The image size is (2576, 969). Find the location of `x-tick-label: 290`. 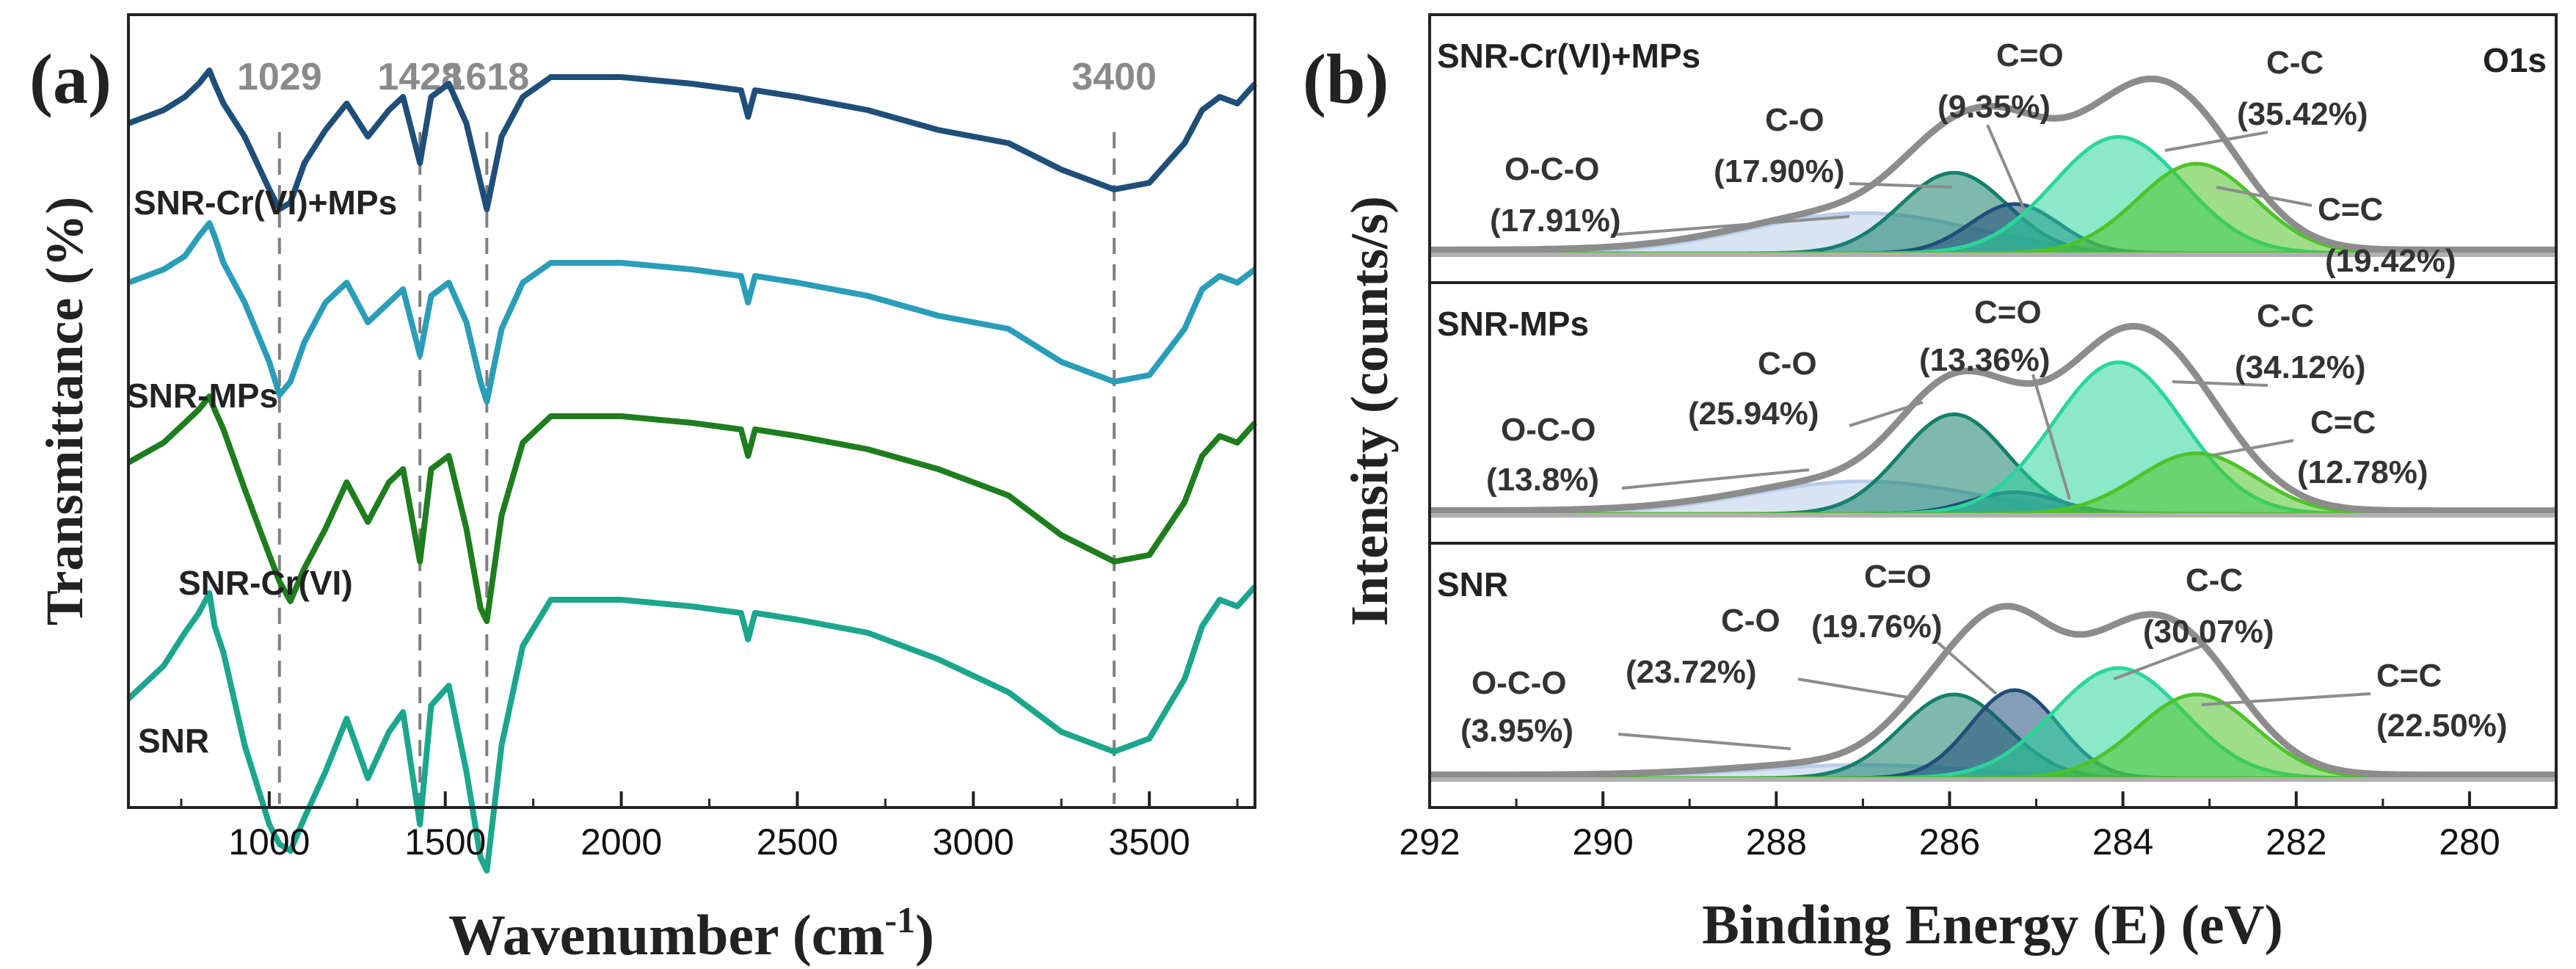

x-tick-label: 290 is located at coordinates (1602, 842).